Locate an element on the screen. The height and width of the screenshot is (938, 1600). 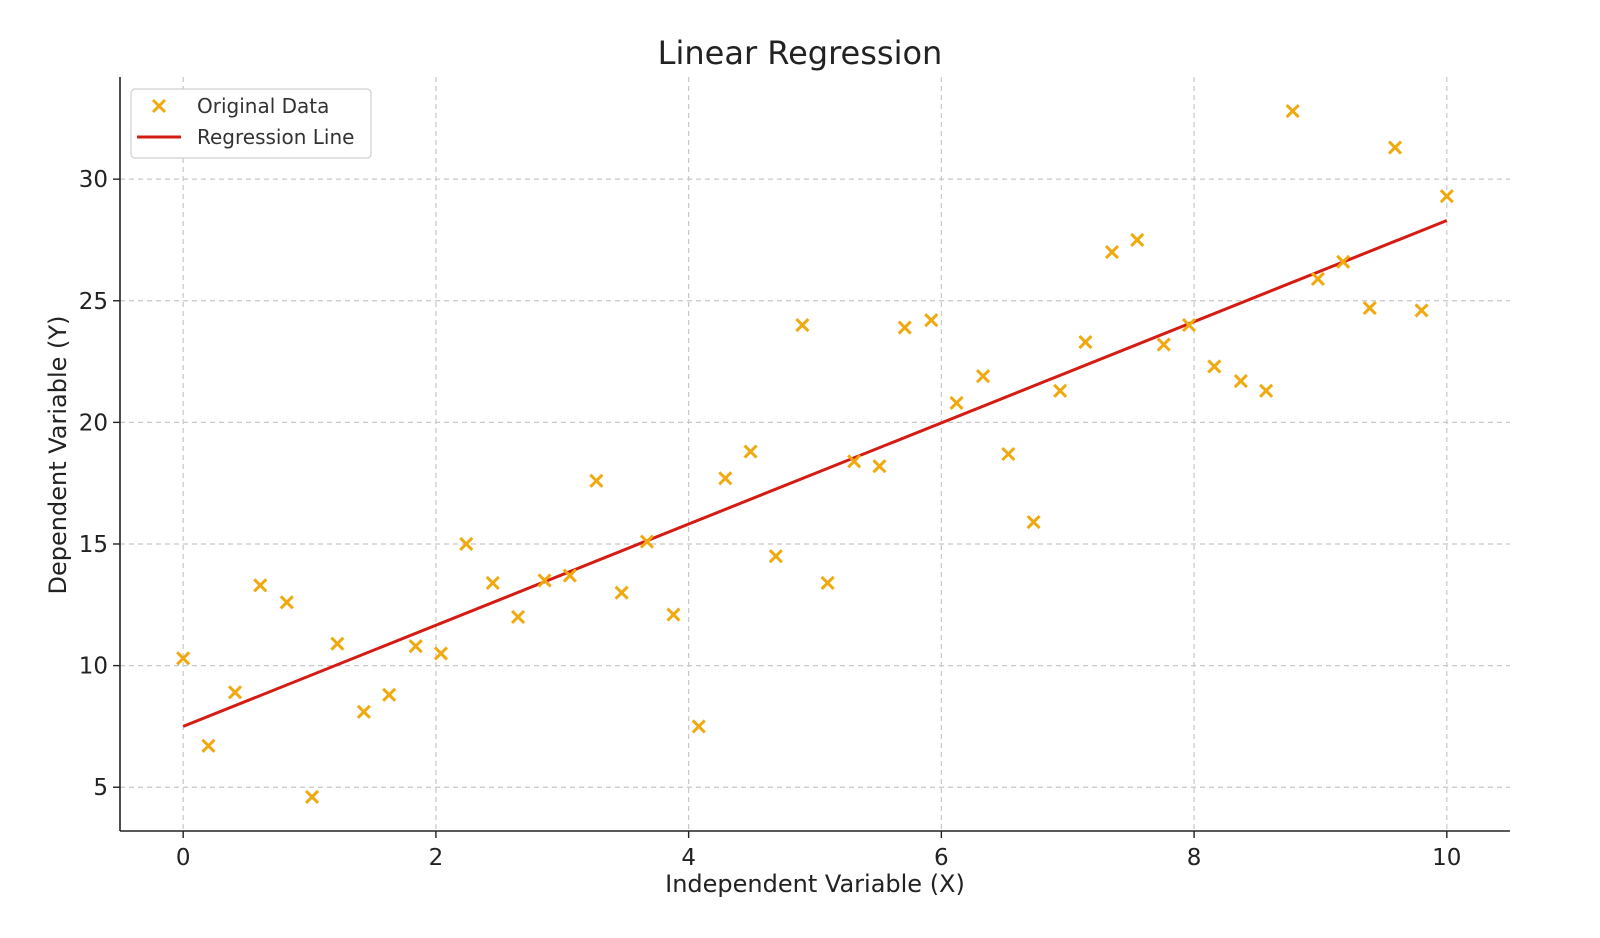
y-tick-label: 30 is located at coordinates (93, 180).